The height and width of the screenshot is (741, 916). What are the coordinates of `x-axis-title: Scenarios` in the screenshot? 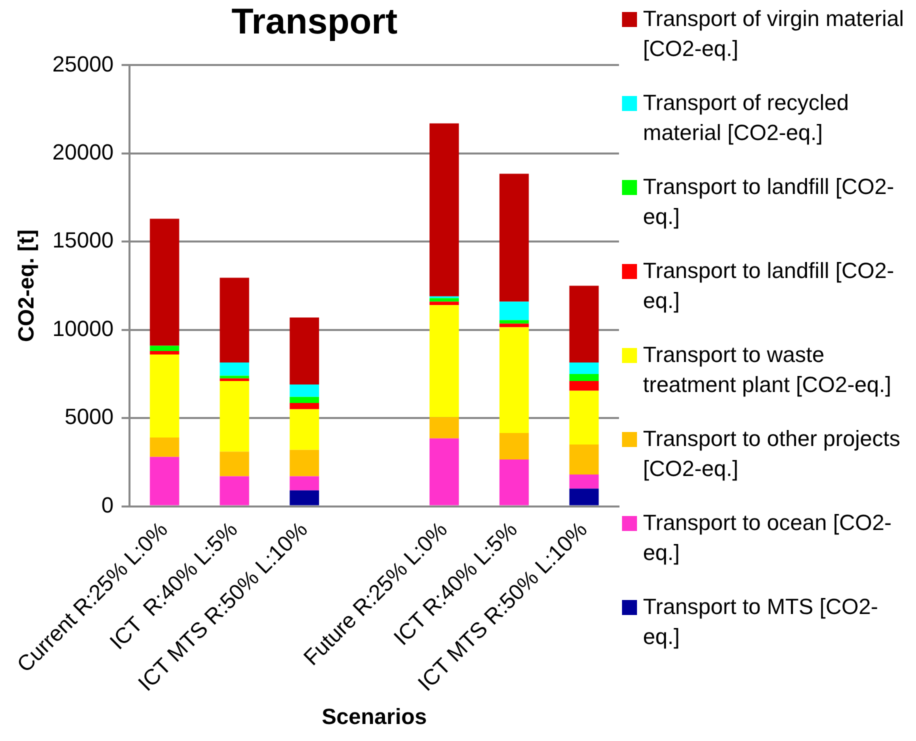 It's located at (374, 716).